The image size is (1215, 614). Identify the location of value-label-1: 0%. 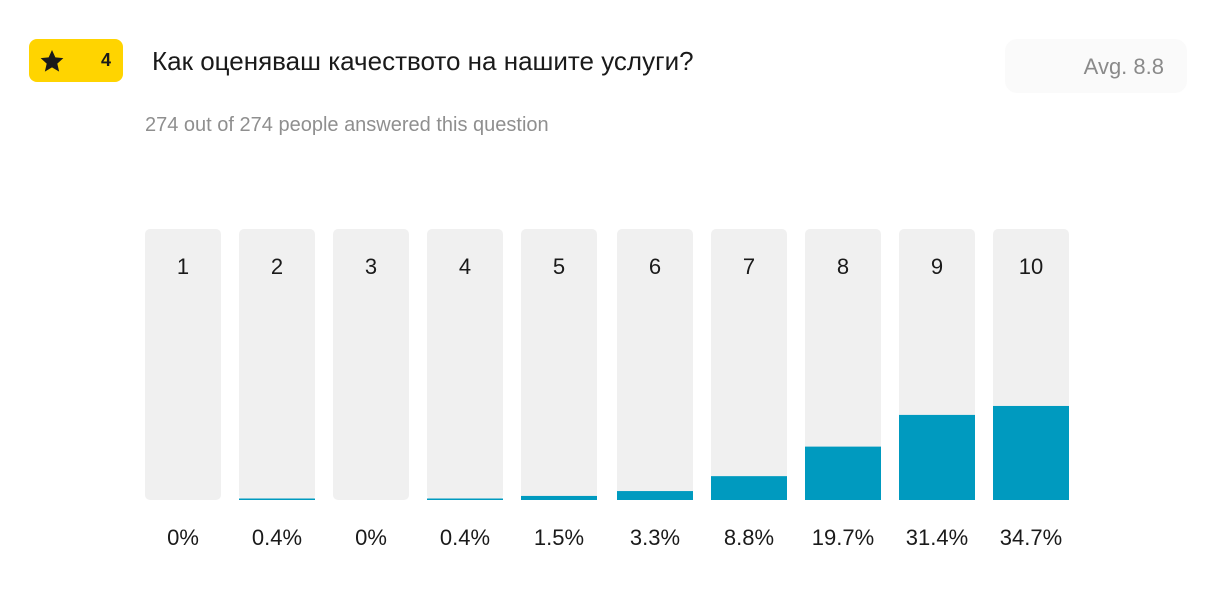
(183, 537).